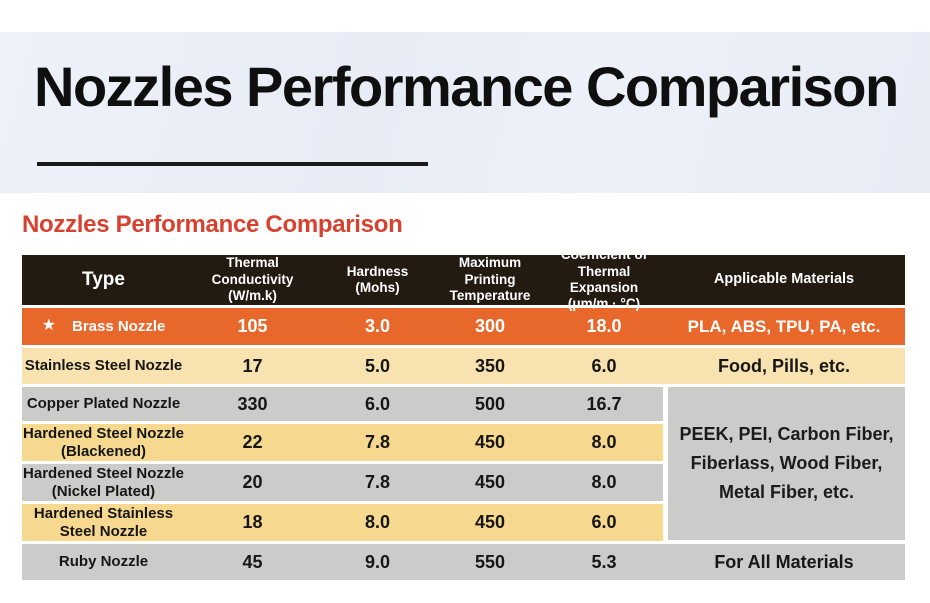  Describe the element at coordinates (48, 325) in the screenshot. I see `star-icon: ★` at that location.